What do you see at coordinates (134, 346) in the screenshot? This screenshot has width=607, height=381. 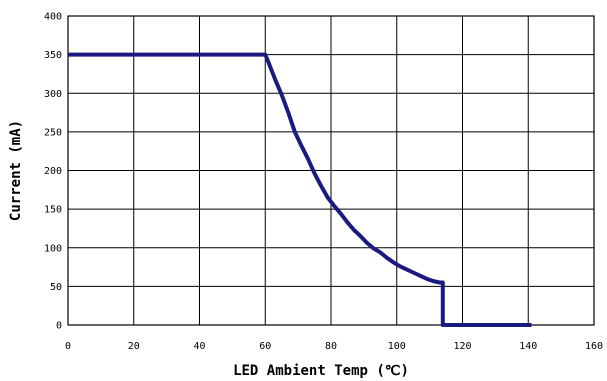 I see `x-tick-label: 20` at bounding box center [134, 346].